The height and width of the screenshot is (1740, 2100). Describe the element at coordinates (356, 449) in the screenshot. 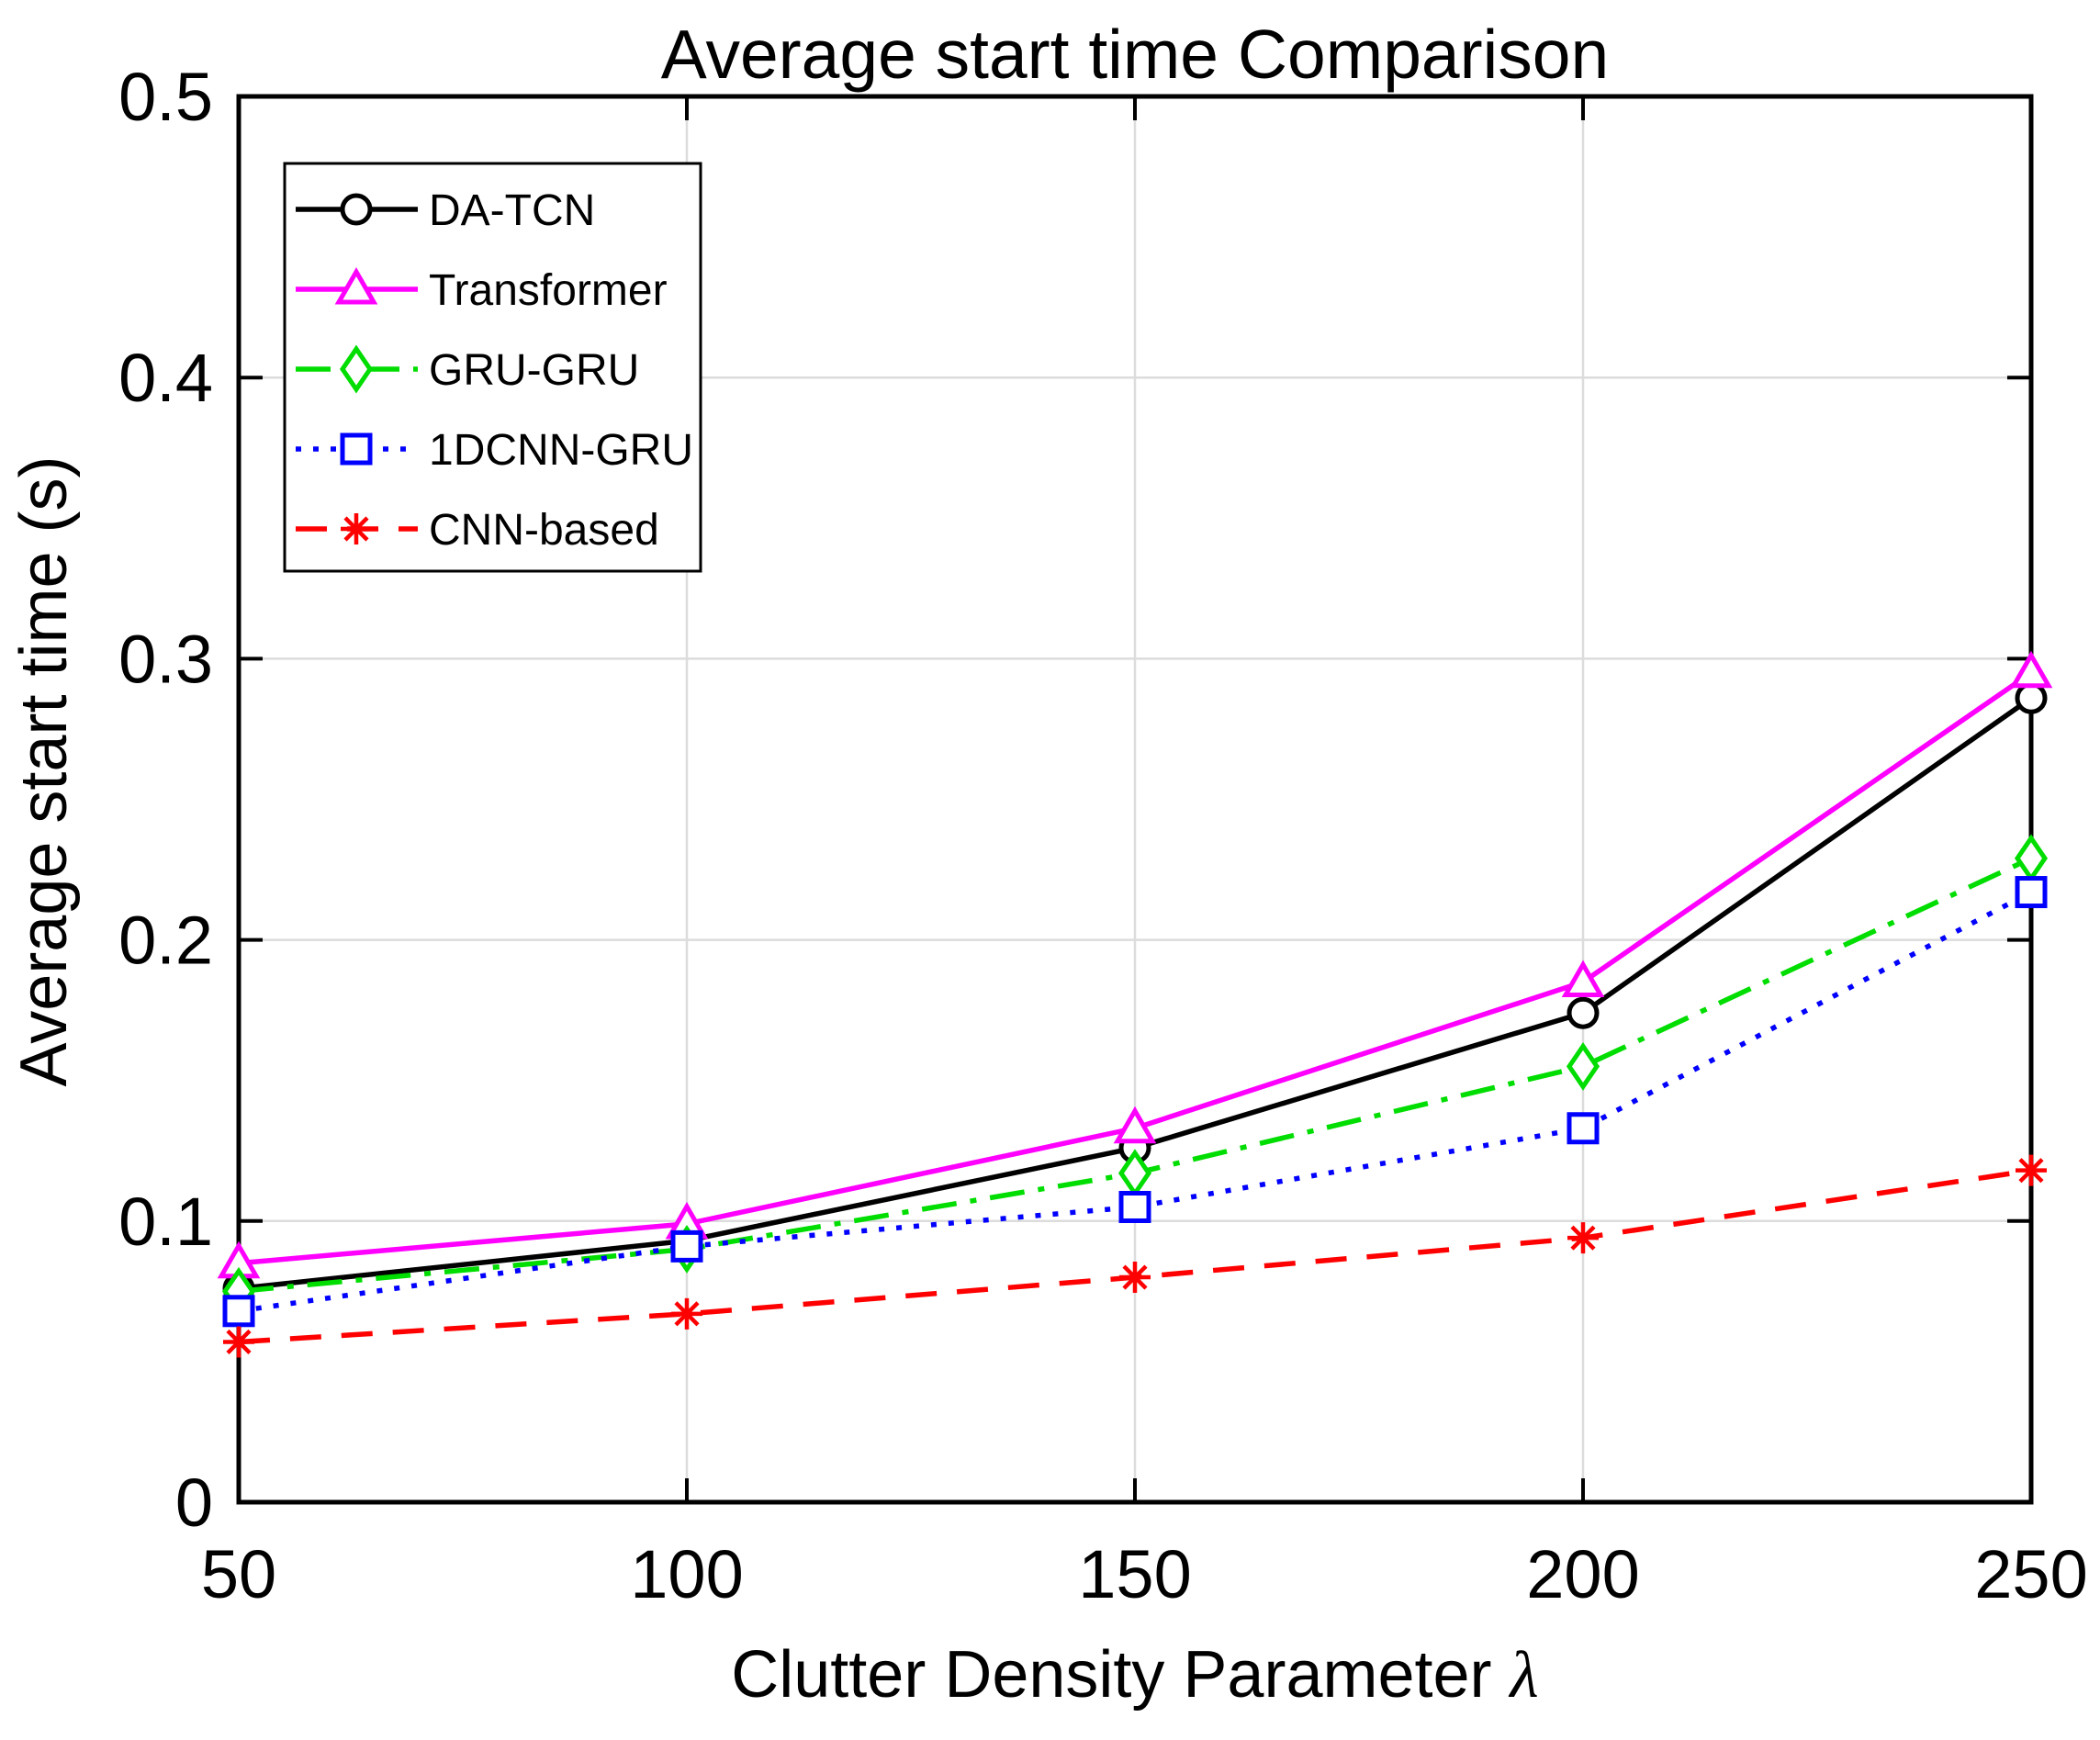

I see `legend-square-marker-1dcnn-gru` at that location.